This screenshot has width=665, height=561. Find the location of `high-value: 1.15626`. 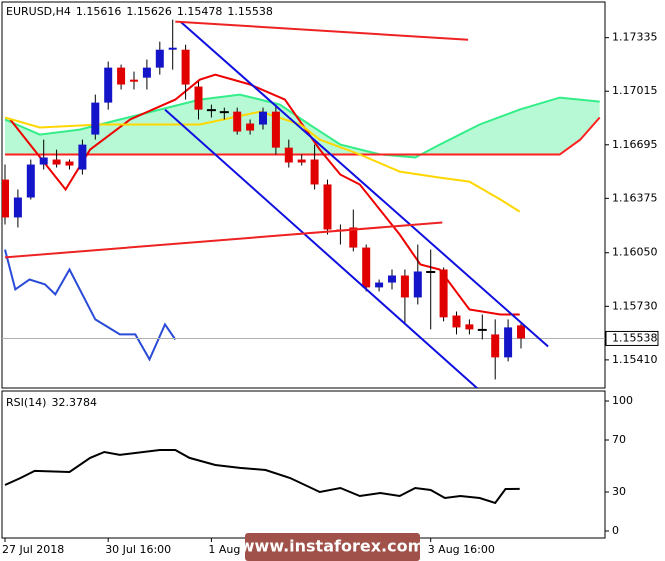

high-value: 1.15626 is located at coordinates (149, 11).